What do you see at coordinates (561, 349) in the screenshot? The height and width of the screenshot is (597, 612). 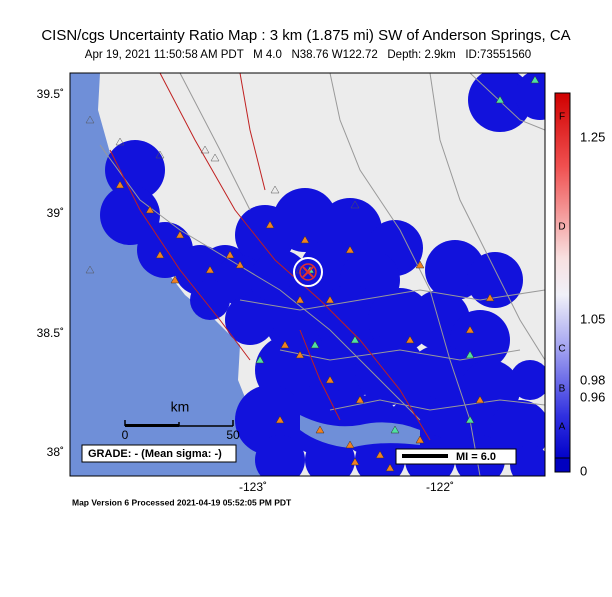 I see `grade-letter: C` at bounding box center [561, 349].